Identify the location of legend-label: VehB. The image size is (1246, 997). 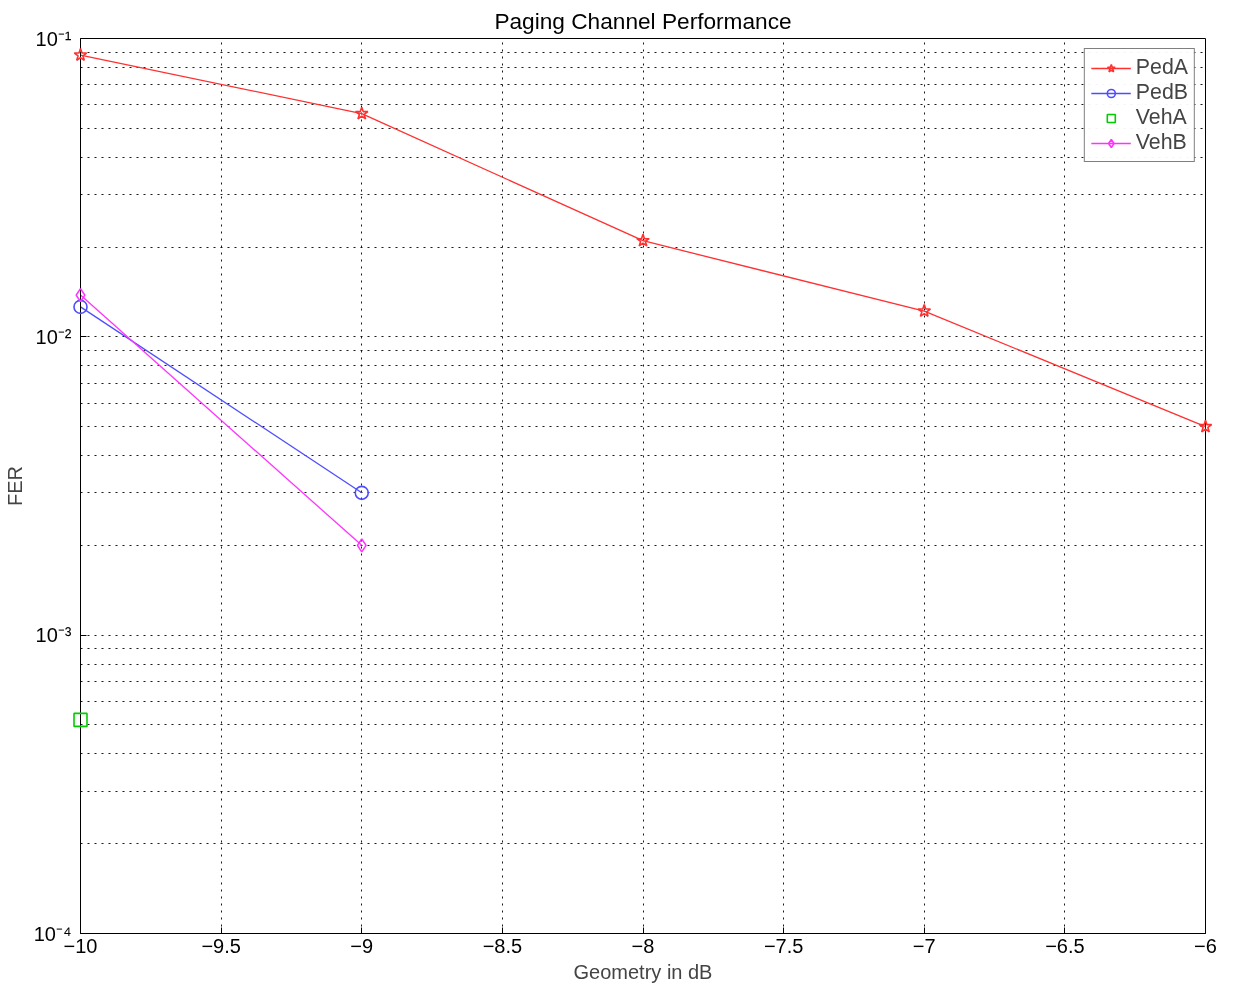
(1161, 142).